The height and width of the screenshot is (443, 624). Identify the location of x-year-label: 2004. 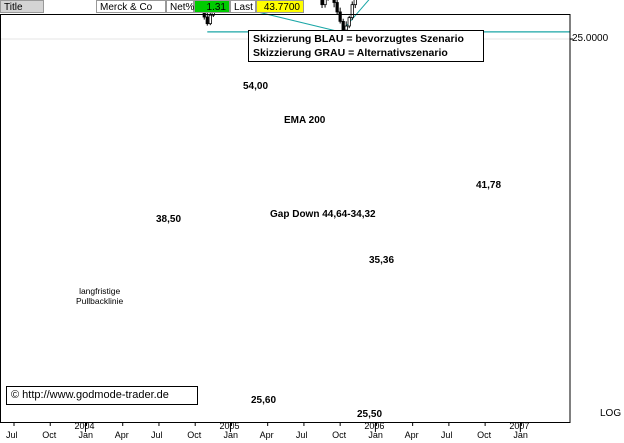
(84, 426).